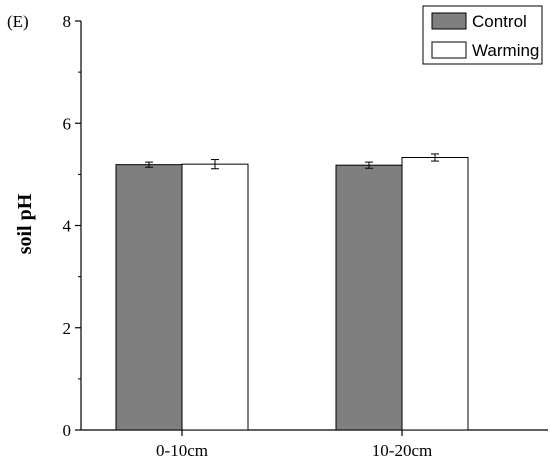 This screenshot has width=550, height=468. What do you see at coordinates (67, 226) in the screenshot?
I see `y-tick-label: 4` at bounding box center [67, 226].